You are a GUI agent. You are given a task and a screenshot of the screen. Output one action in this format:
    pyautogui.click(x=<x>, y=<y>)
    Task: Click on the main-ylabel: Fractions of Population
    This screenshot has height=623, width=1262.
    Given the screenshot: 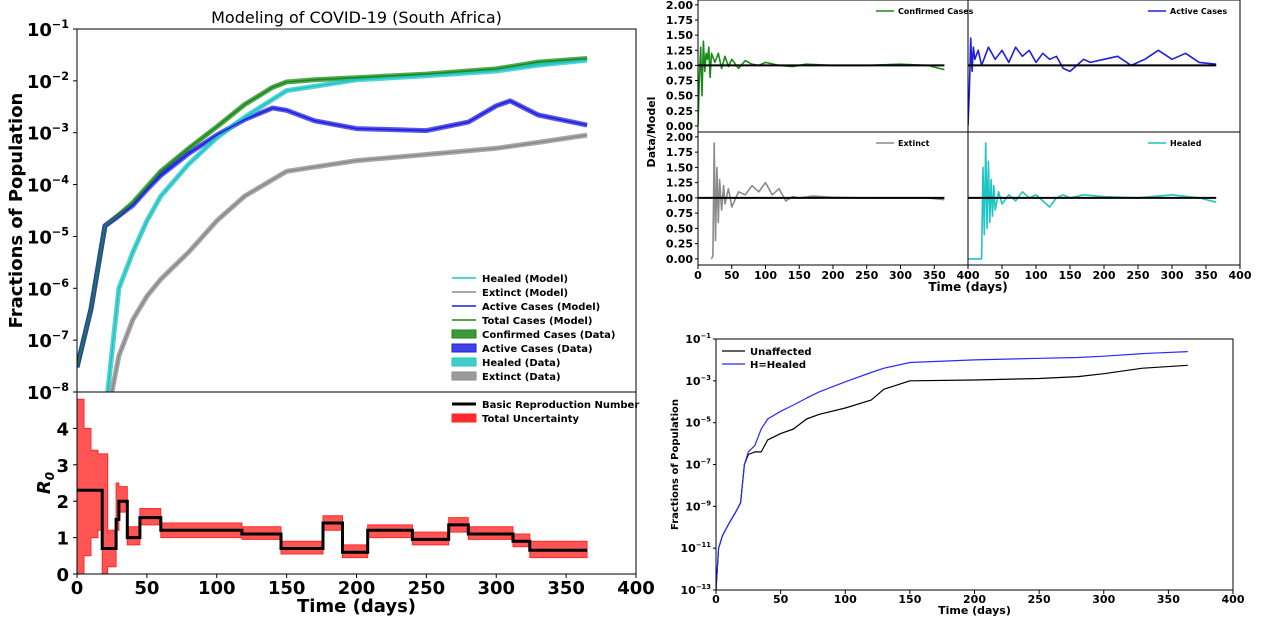 What is the action you would take?
    pyautogui.click(x=16, y=211)
    